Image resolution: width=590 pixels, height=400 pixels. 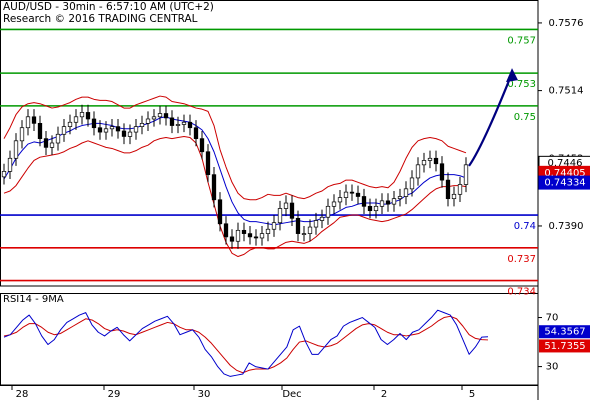 I want to click on x-tick-label-2: 30, so click(x=204, y=394).